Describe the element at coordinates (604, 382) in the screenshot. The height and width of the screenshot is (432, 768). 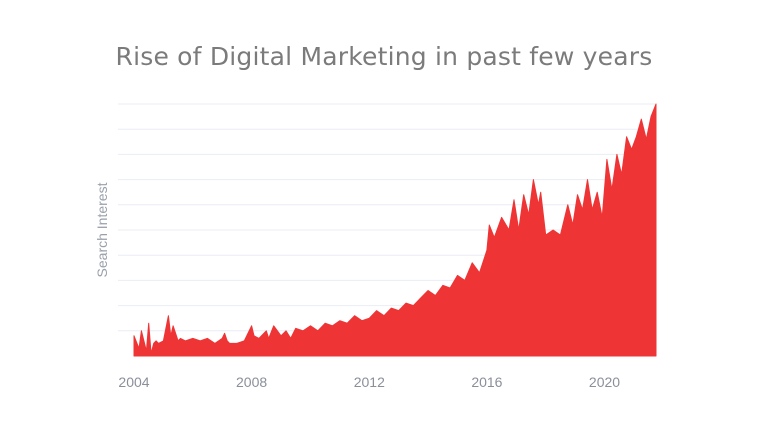
I see `x-tick-label: 2020` at that location.